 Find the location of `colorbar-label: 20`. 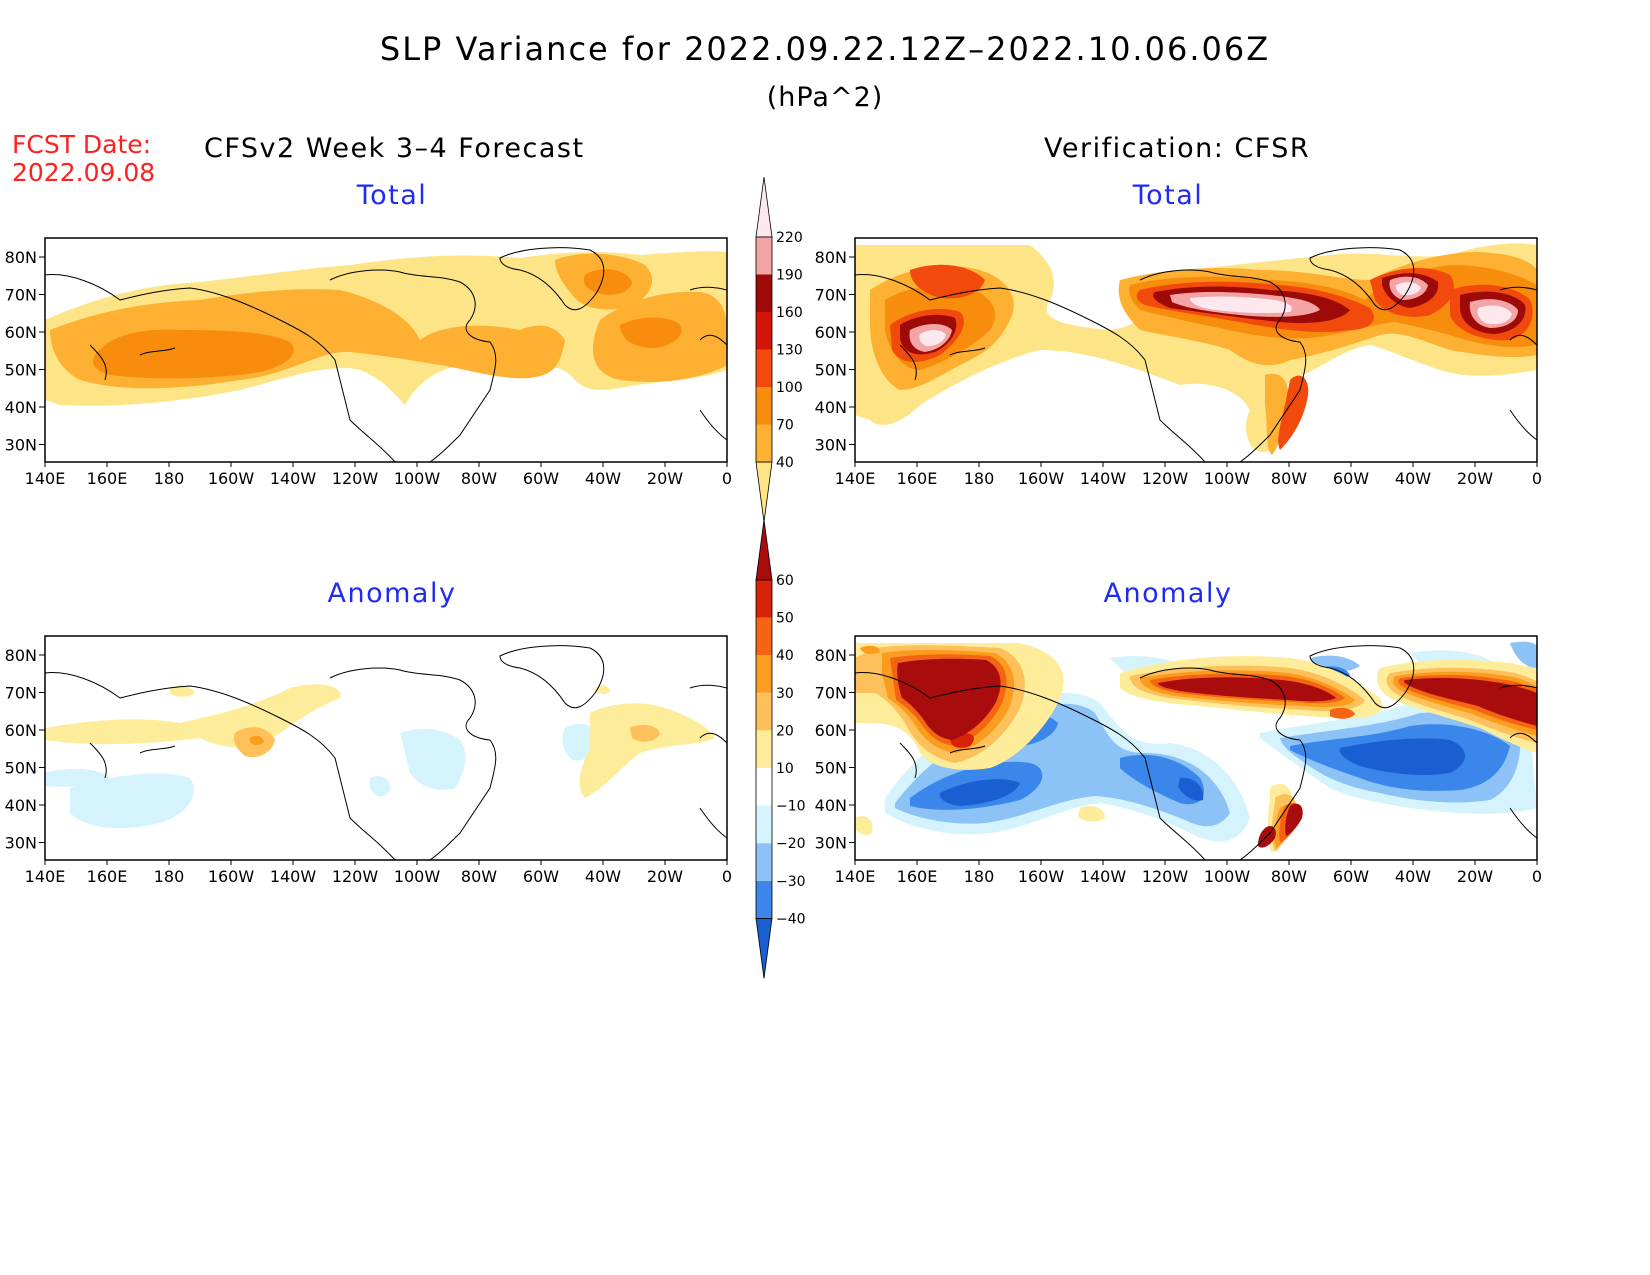

colorbar-label: 20 is located at coordinates (785, 731).